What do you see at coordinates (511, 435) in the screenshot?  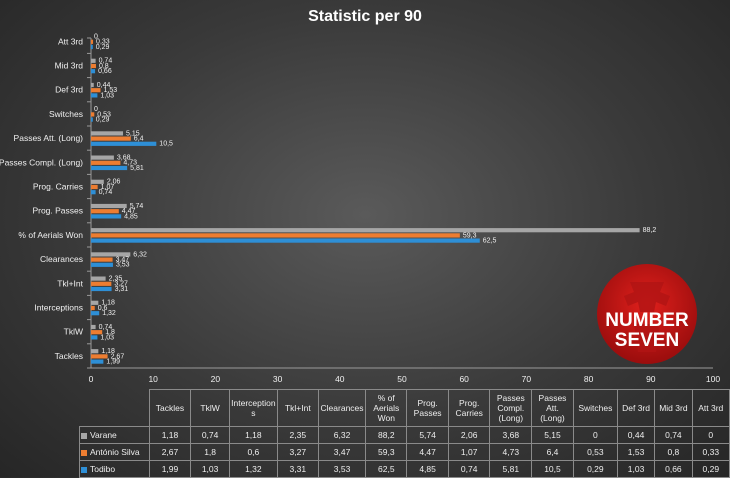 I see `table-cell: 3,68` at bounding box center [511, 435].